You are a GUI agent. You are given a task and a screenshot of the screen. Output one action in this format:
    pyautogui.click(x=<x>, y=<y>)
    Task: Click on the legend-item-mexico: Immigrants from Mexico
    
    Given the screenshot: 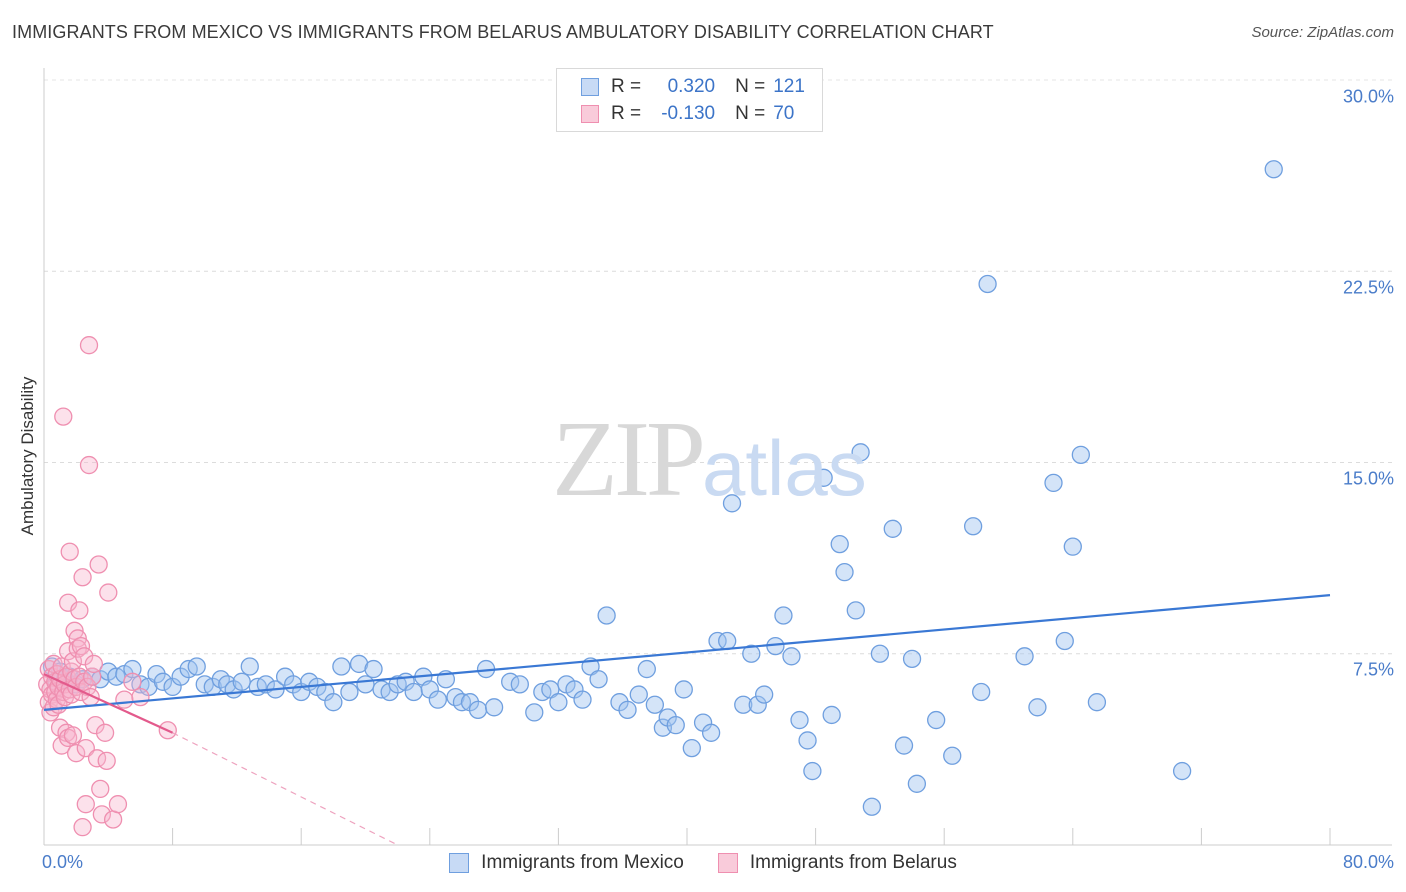 What is the action you would take?
    pyautogui.click(x=566, y=863)
    